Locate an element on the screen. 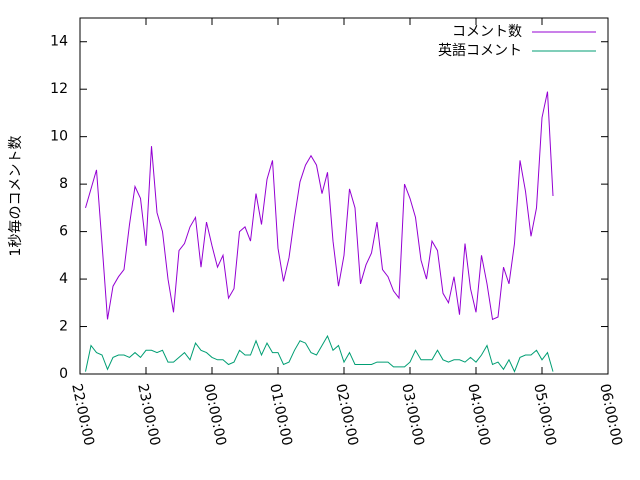  y-axis-label: 1秒毎のコメント数 is located at coordinates (16, 196).